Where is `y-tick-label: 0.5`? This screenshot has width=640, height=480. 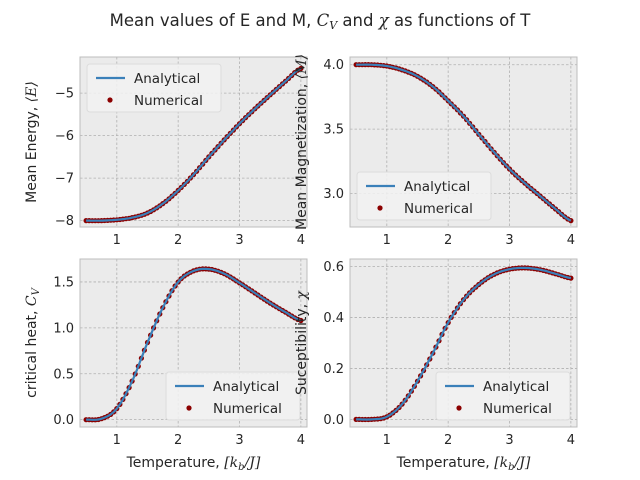 y-tick-label: 0.5 is located at coordinates (63, 374).